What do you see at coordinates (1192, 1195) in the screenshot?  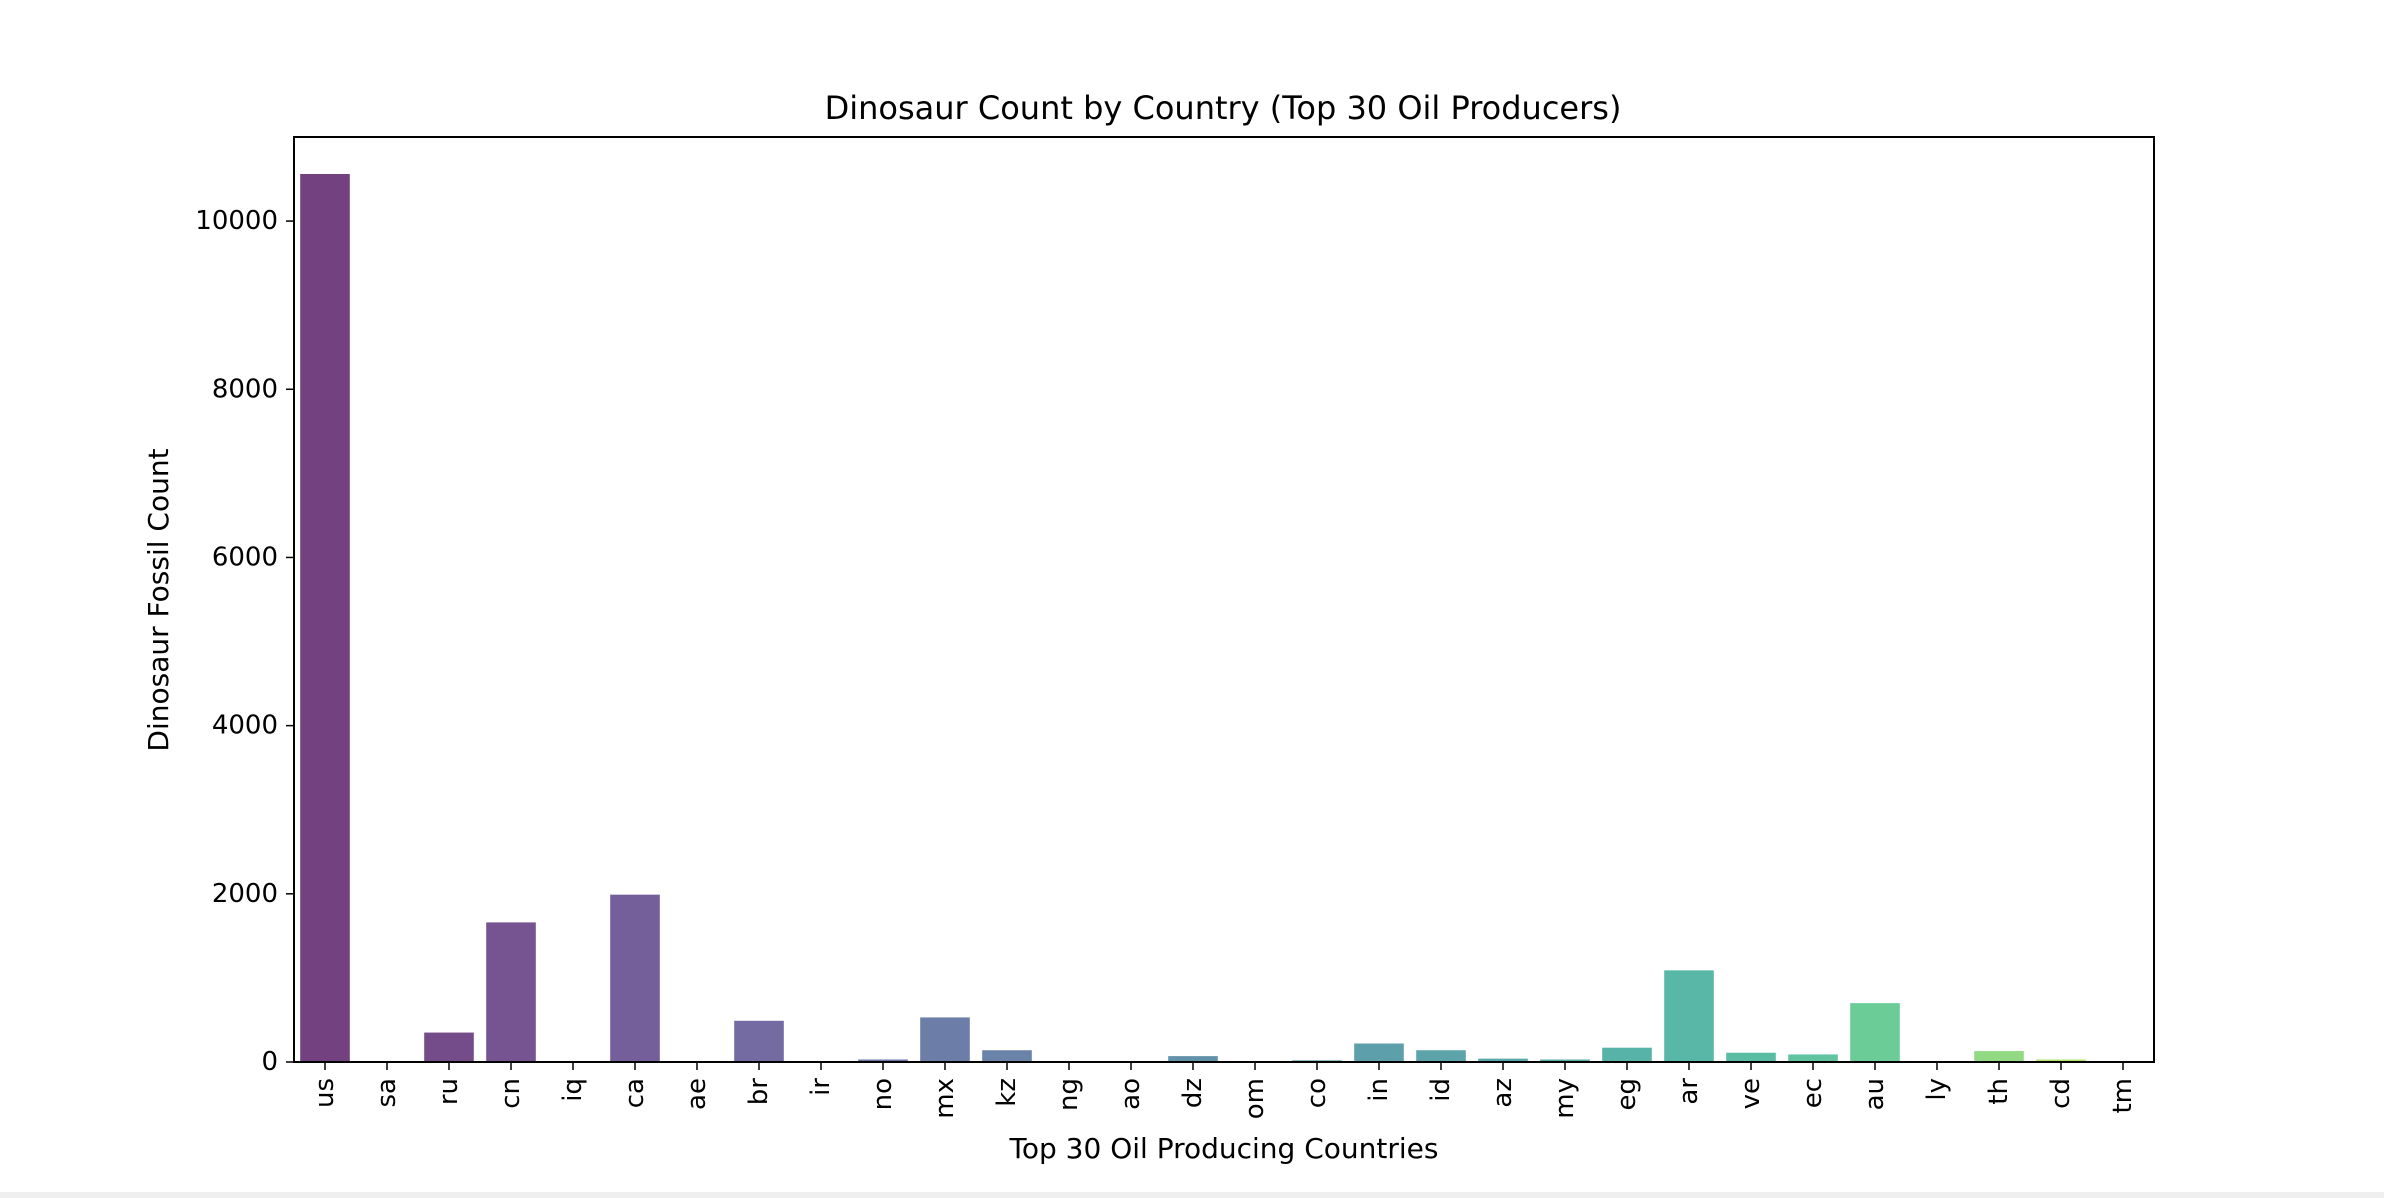 I see `bottom-strip` at bounding box center [1192, 1195].